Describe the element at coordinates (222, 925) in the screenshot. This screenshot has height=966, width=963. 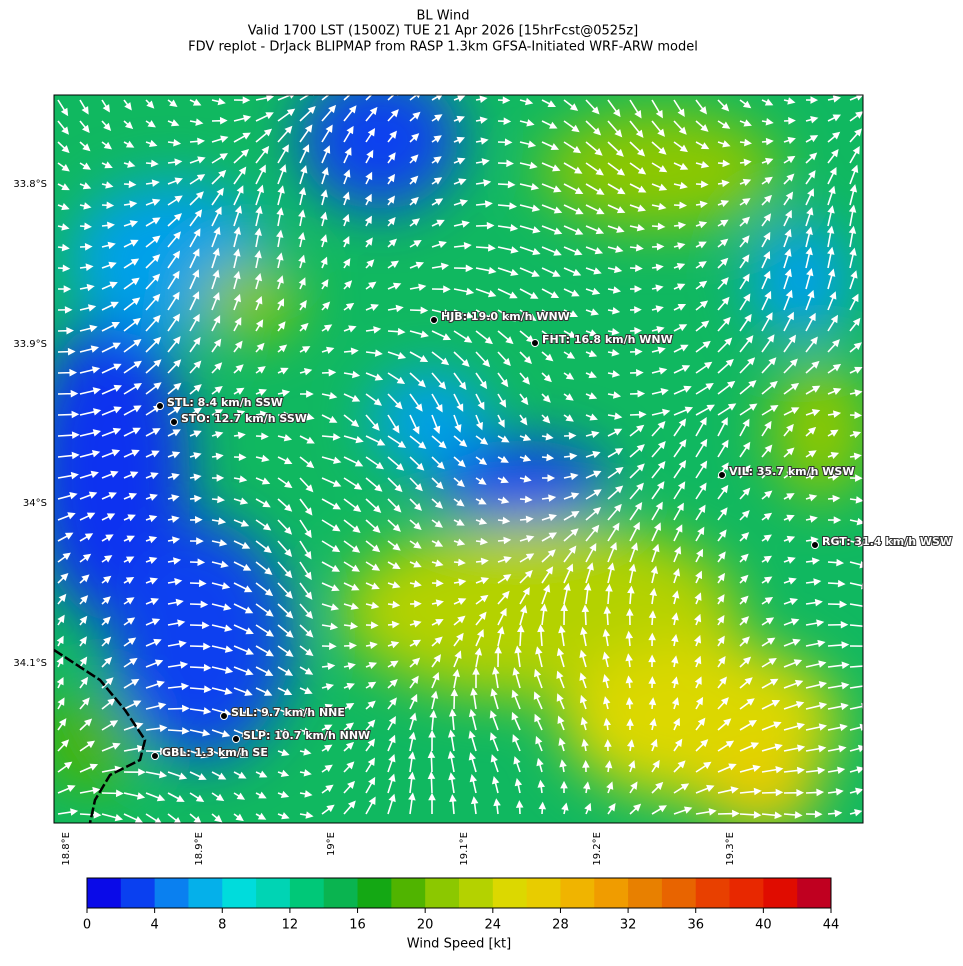
I see `colorbar-tick-label: 8` at that location.